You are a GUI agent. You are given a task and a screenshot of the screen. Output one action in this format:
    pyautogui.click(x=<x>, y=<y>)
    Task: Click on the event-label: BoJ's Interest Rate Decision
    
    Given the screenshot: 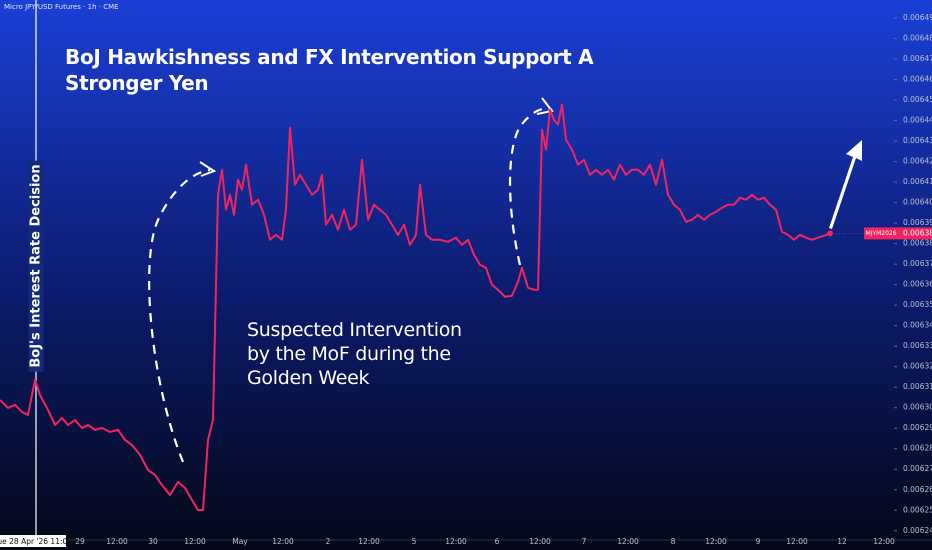 What is the action you would take?
    pyautogui.click(x=36, y=266)
    